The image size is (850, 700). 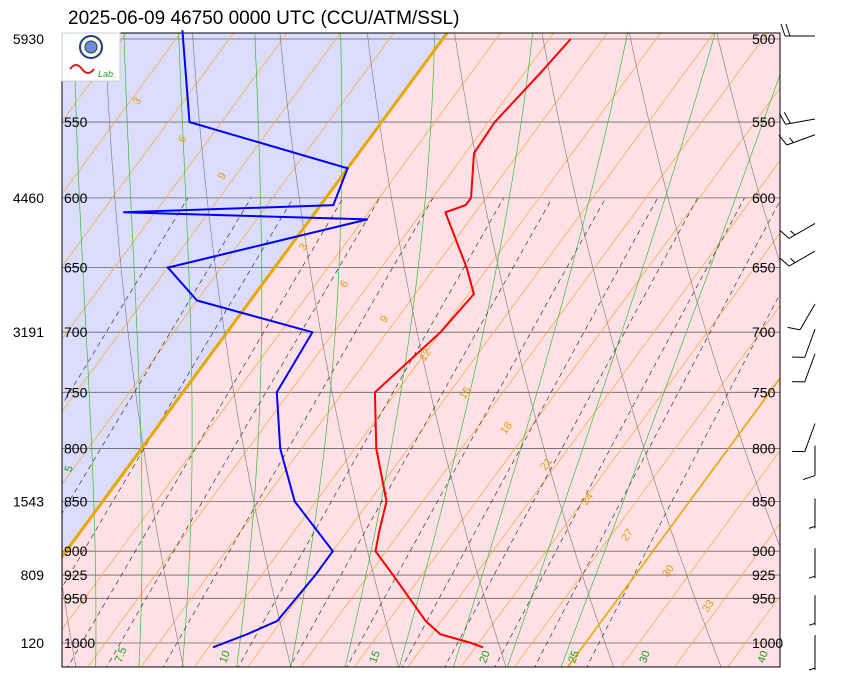 What do you see at coordinates (644, 657) in the screenshot?
I see `theta-label: 30` at bounding box center [644, 657].